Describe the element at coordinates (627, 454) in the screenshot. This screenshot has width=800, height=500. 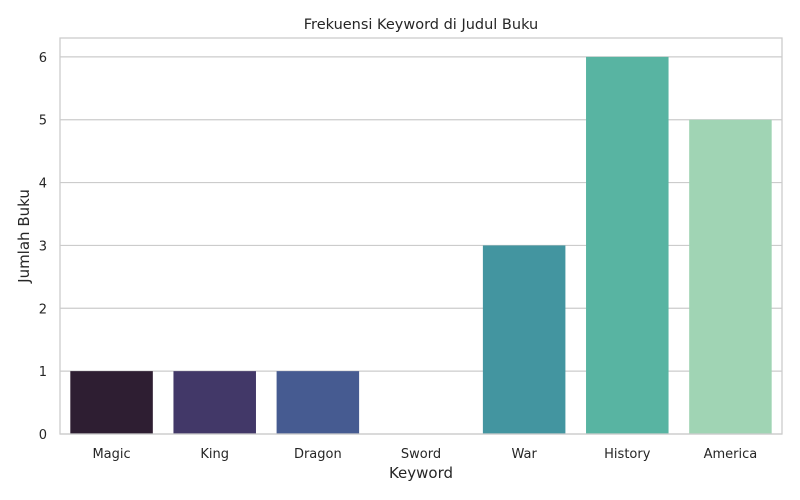
I see `x-tick-label-history: History` at that location.